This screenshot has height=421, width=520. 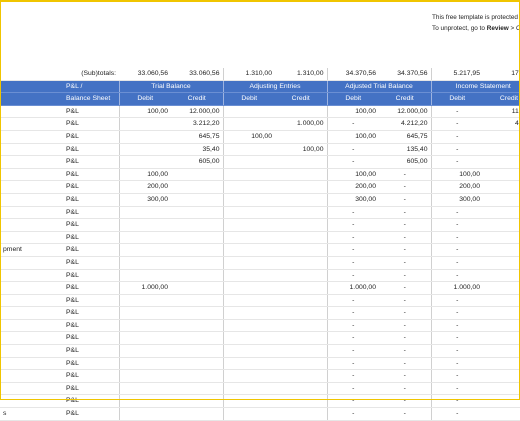 What do you see at coordinates (405, 74) in the screenshot?
I see `subtotal-atb-credit: 34.370,56` at bounding box center [405, 74].